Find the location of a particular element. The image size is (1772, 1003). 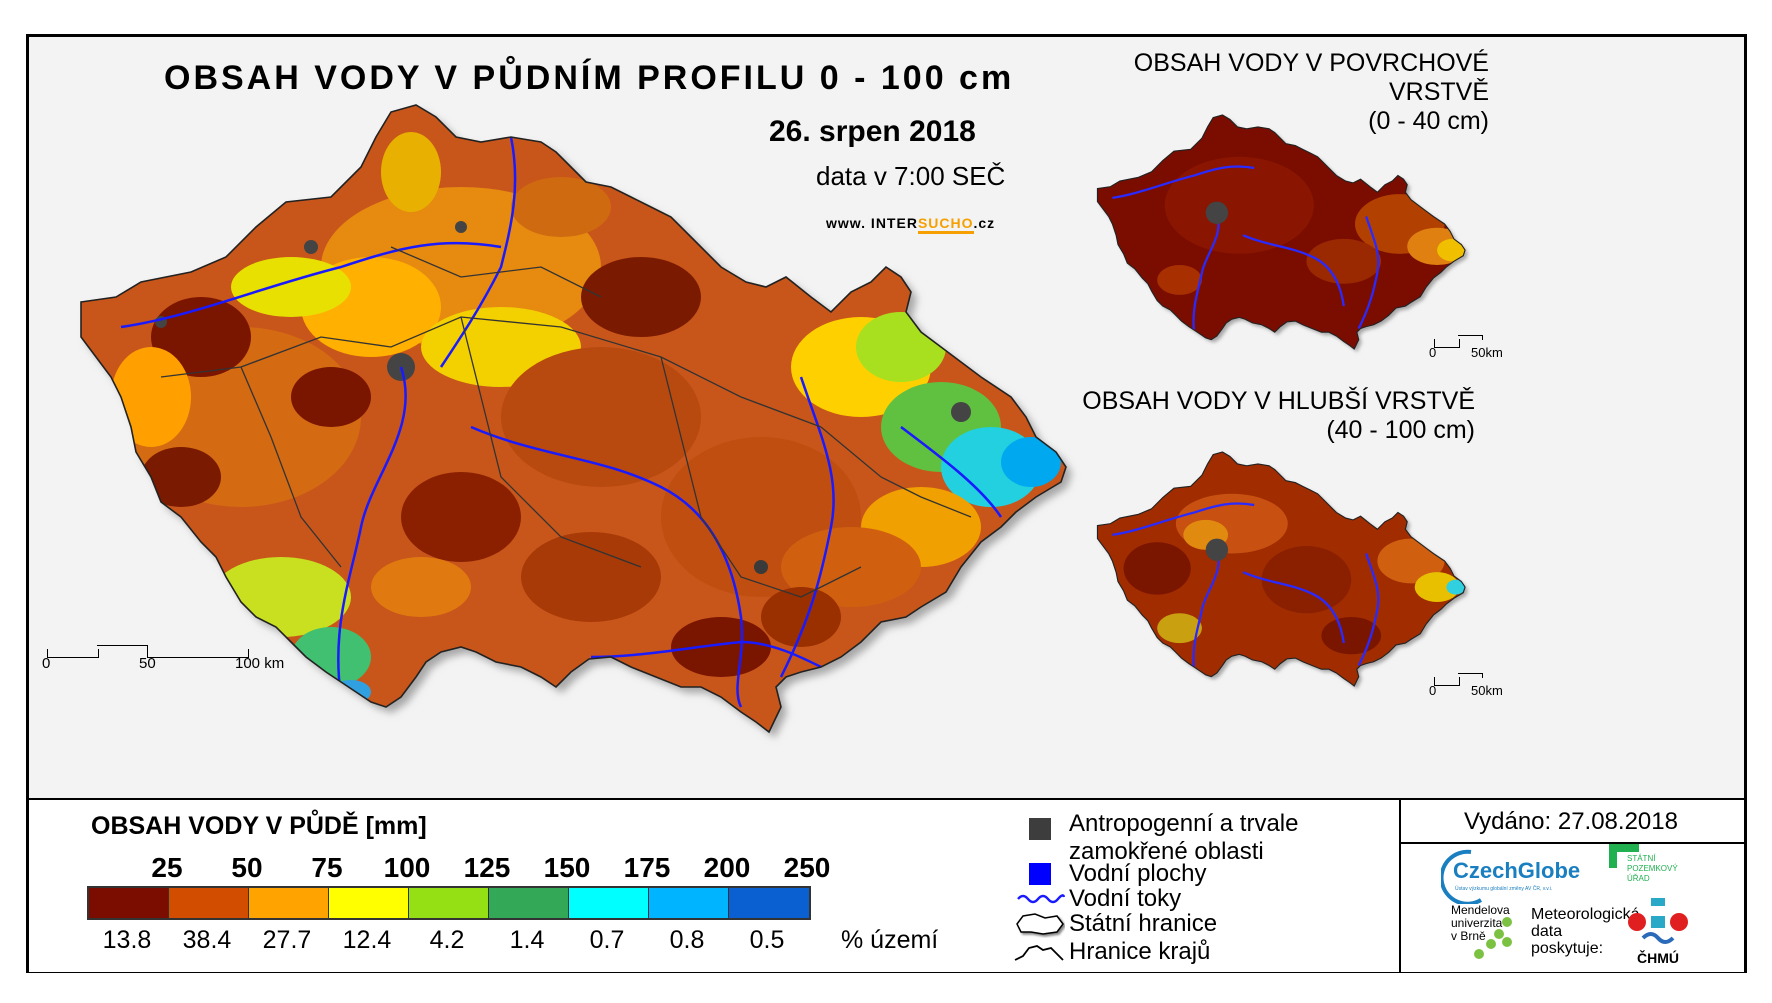

issued-date: Vydáno: 27.08.2018 is located at coordinates (1571, 821).